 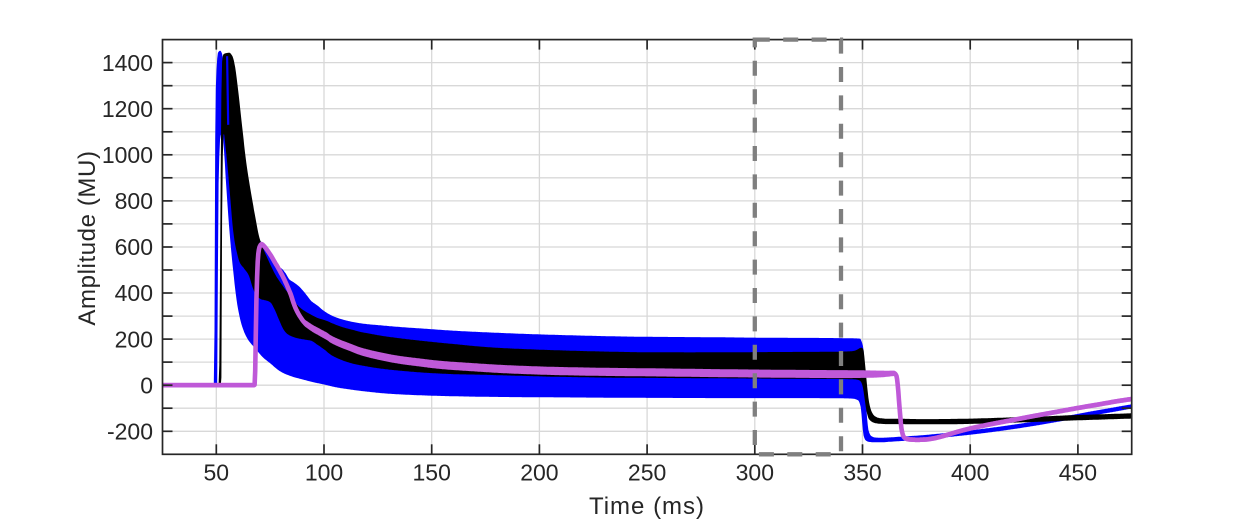 I want to click on svg-text: 600, so click(x=134, y=247).